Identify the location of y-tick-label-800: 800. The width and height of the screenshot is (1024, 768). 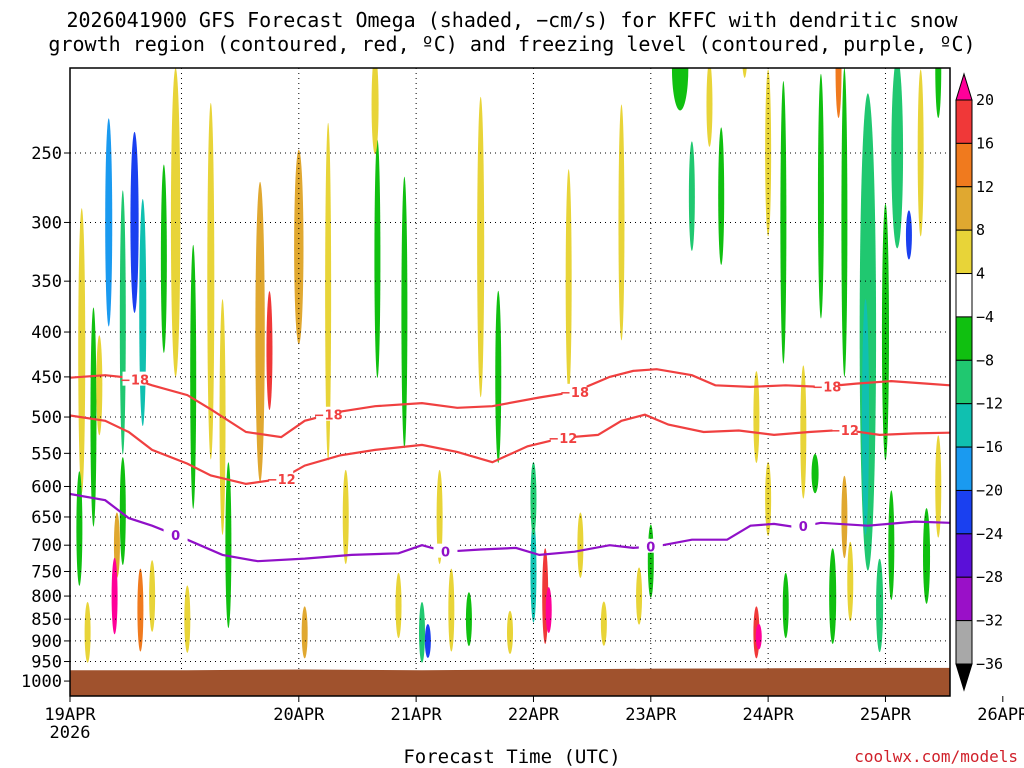
(46, 597).